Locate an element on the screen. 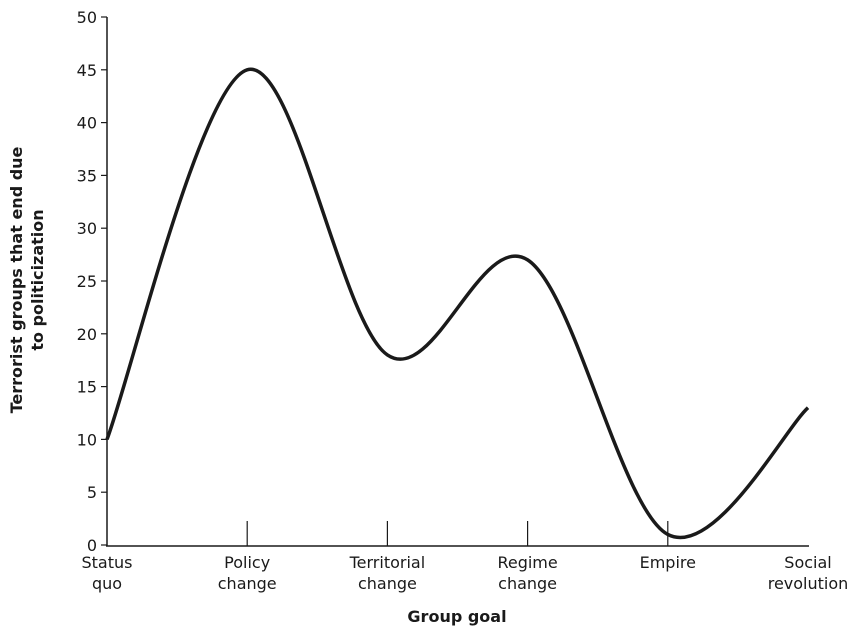 The width and height of the screenshot is (859, 635). y-axis-title: to politicization is located at coordinates (37, 279).